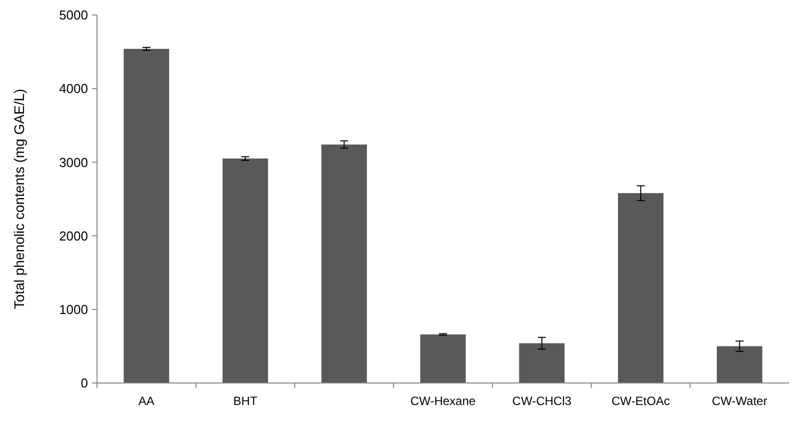 The width and height of the screenshot is (801, 423). I want to click on y-tick-label: 0, so click(84, 383).